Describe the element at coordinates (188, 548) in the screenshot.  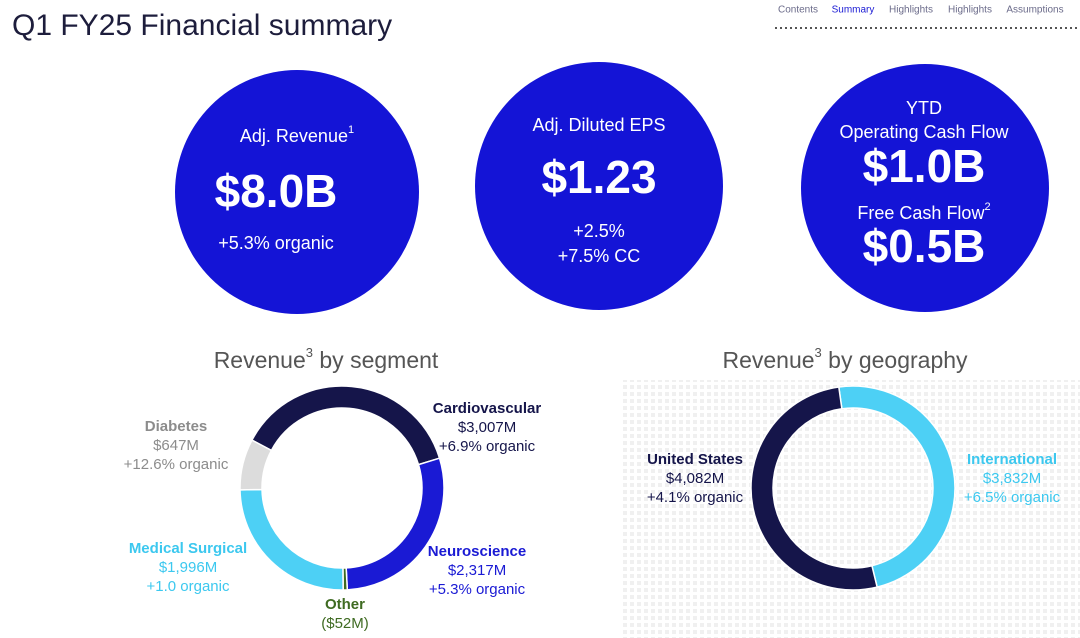
I see `slice-name: Medical Surgical` at that location.